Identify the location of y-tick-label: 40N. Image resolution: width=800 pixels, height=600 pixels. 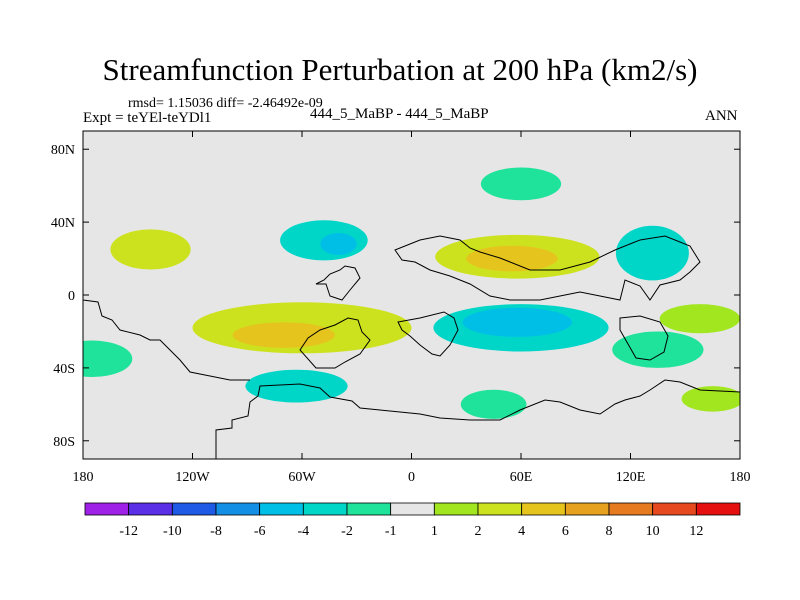
(63, 223).